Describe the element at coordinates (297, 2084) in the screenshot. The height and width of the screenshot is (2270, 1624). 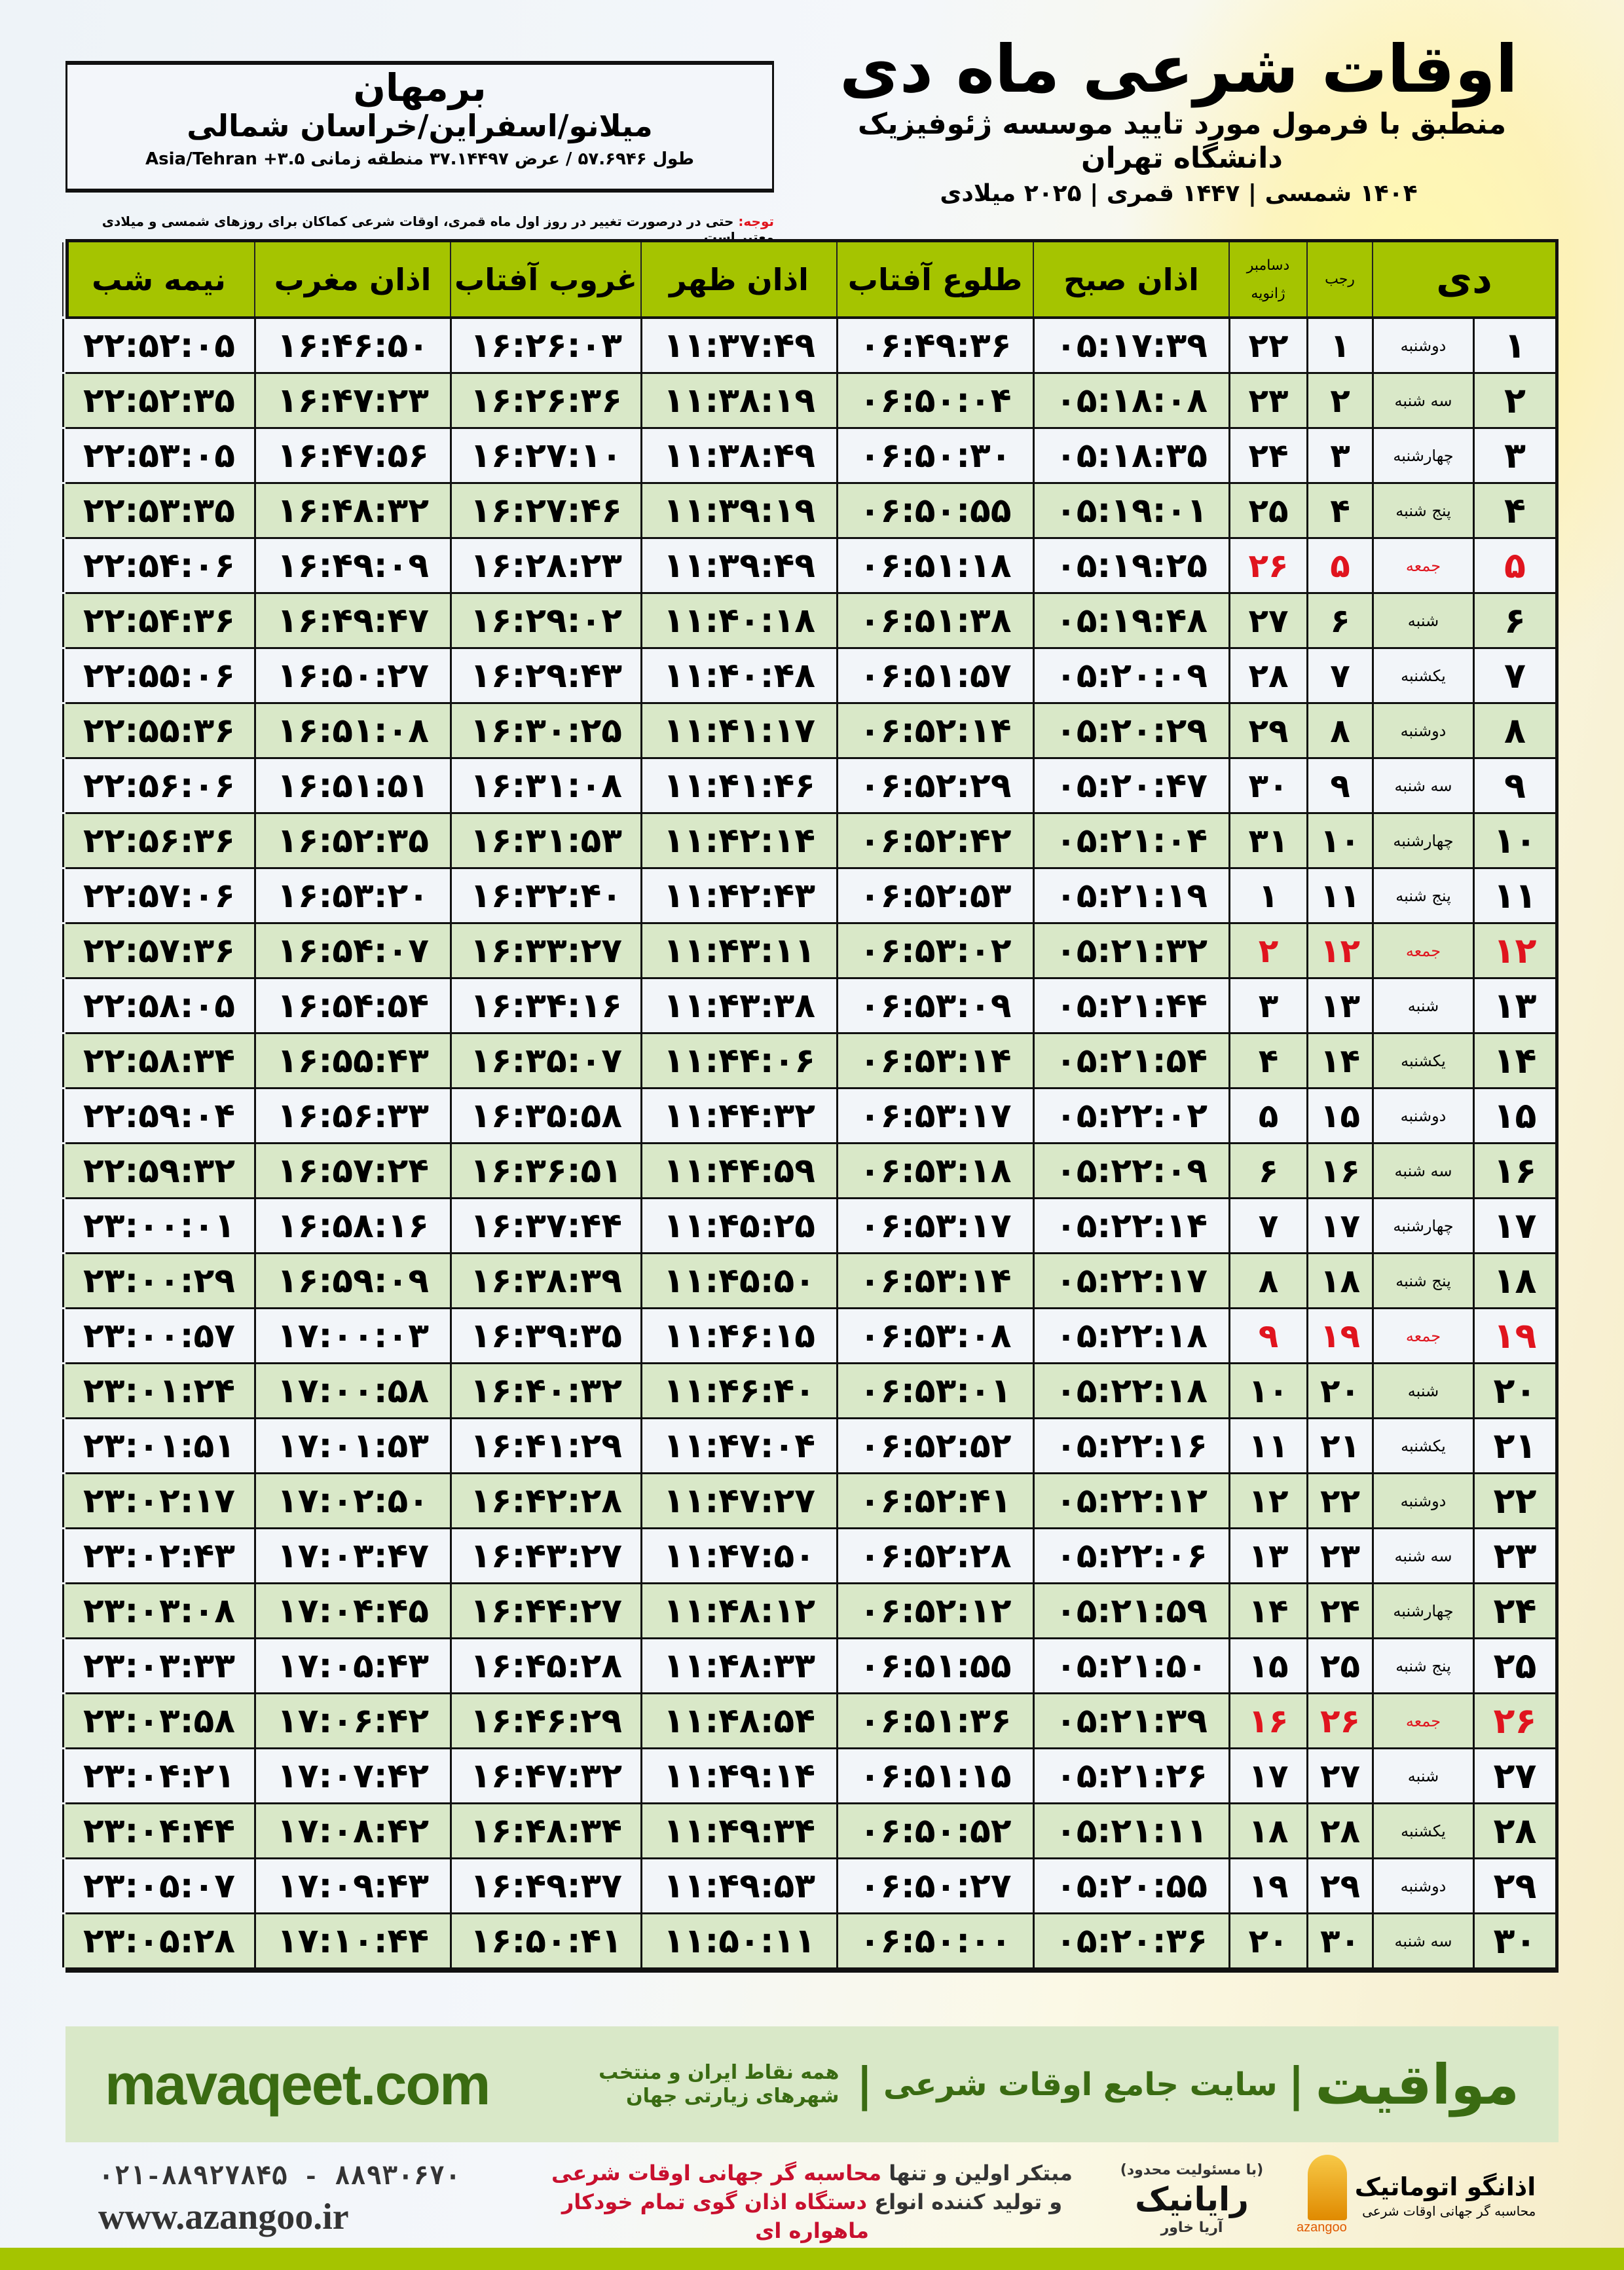
I see `website-link: mavaqeet.com` at that location.